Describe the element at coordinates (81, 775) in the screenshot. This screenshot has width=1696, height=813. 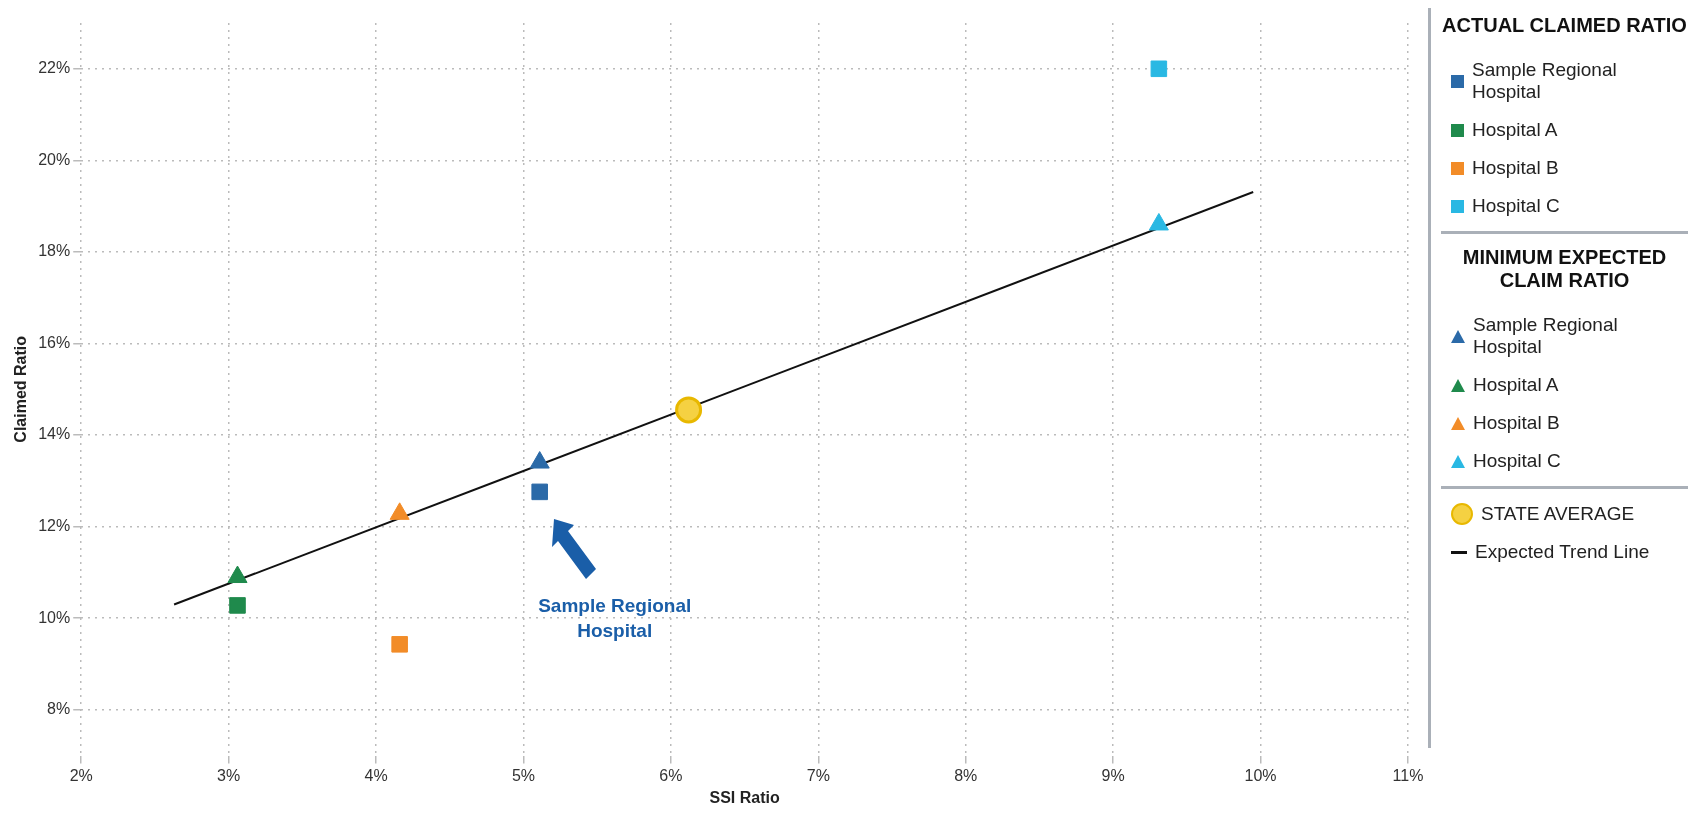
I see `x-tick-label: 2%` at that location.